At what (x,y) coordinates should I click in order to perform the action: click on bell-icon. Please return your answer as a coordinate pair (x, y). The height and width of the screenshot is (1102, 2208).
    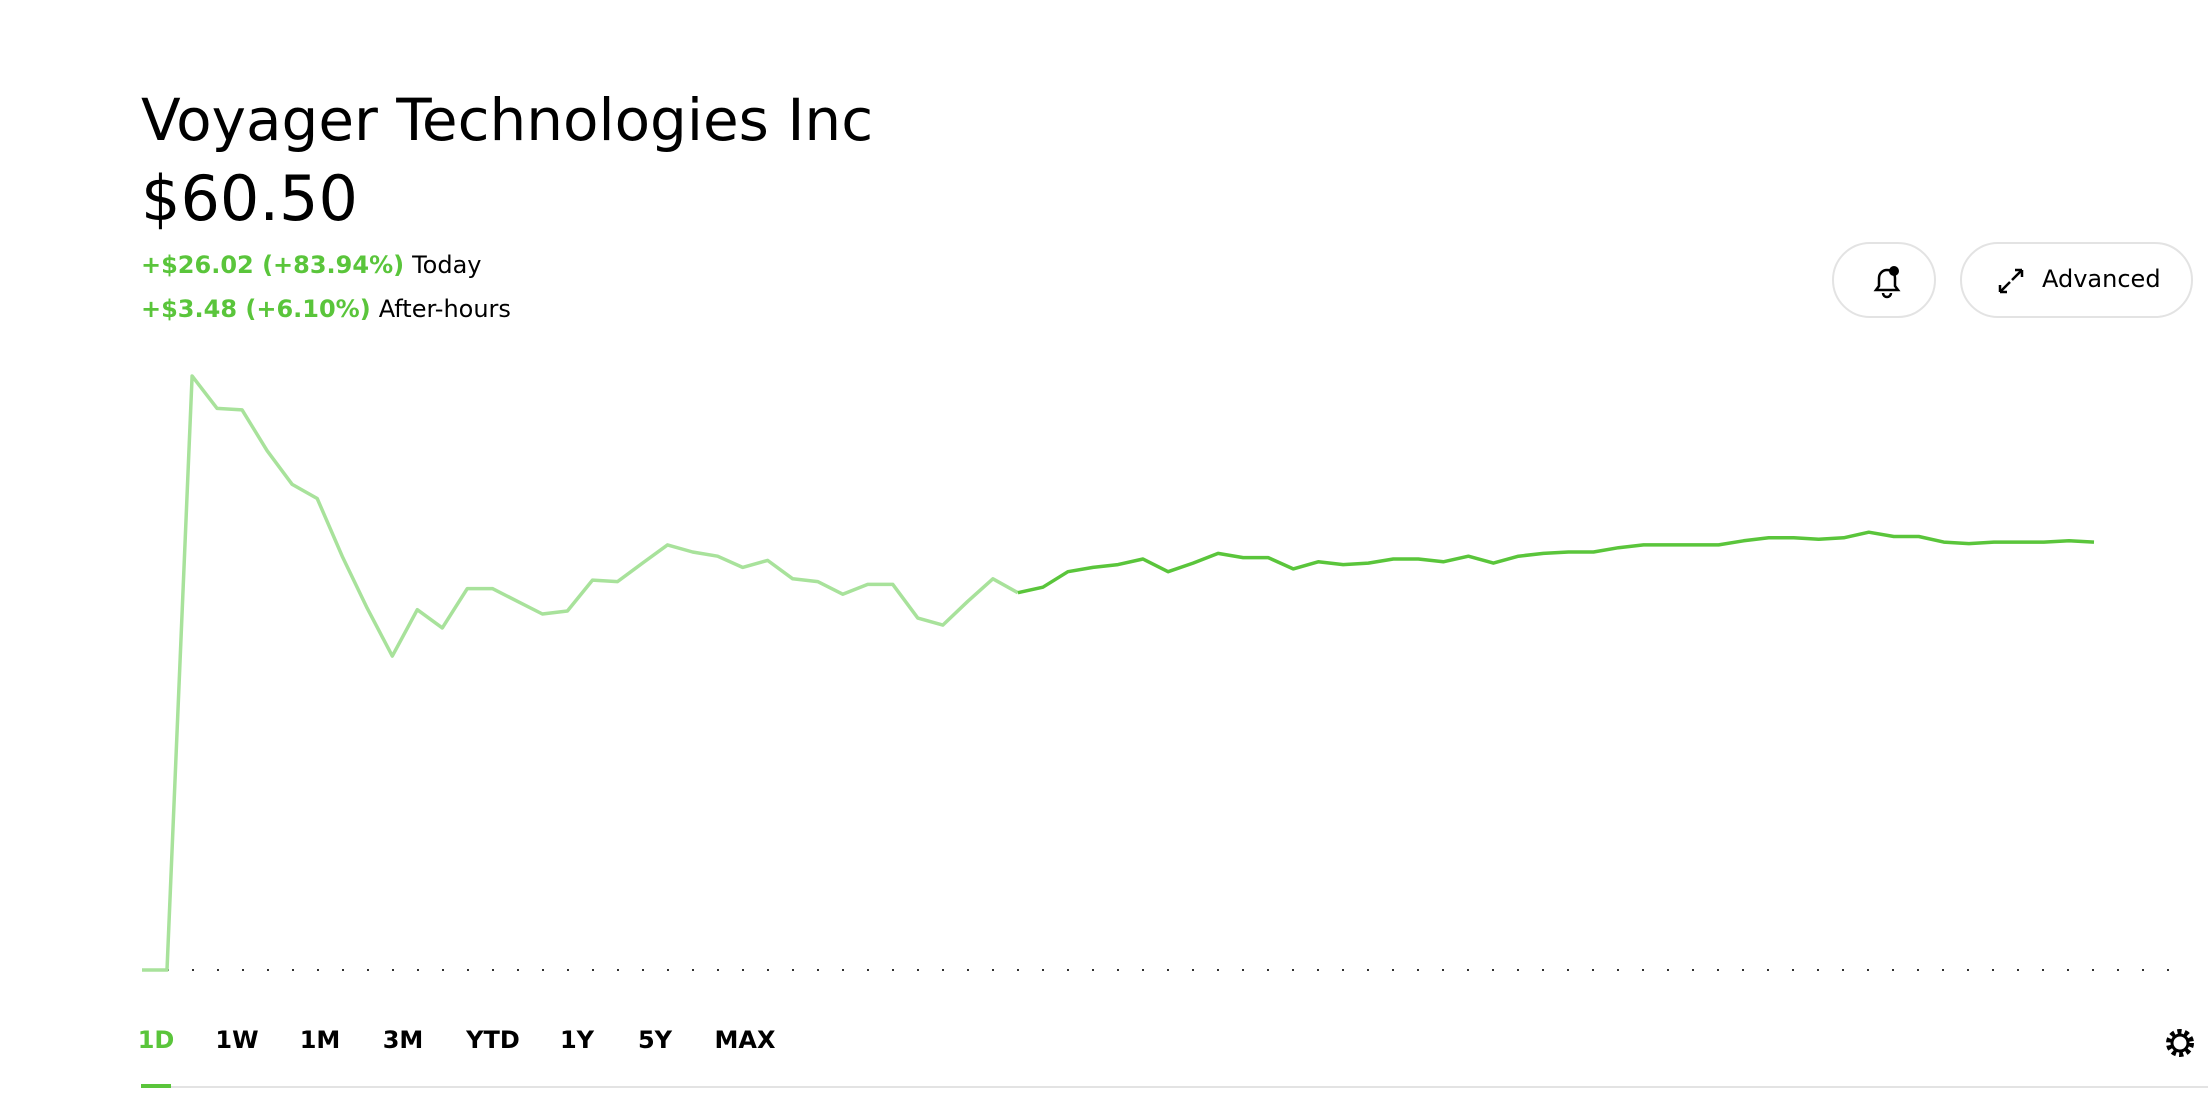
    Looking at the image, I should click on (1887, 283).